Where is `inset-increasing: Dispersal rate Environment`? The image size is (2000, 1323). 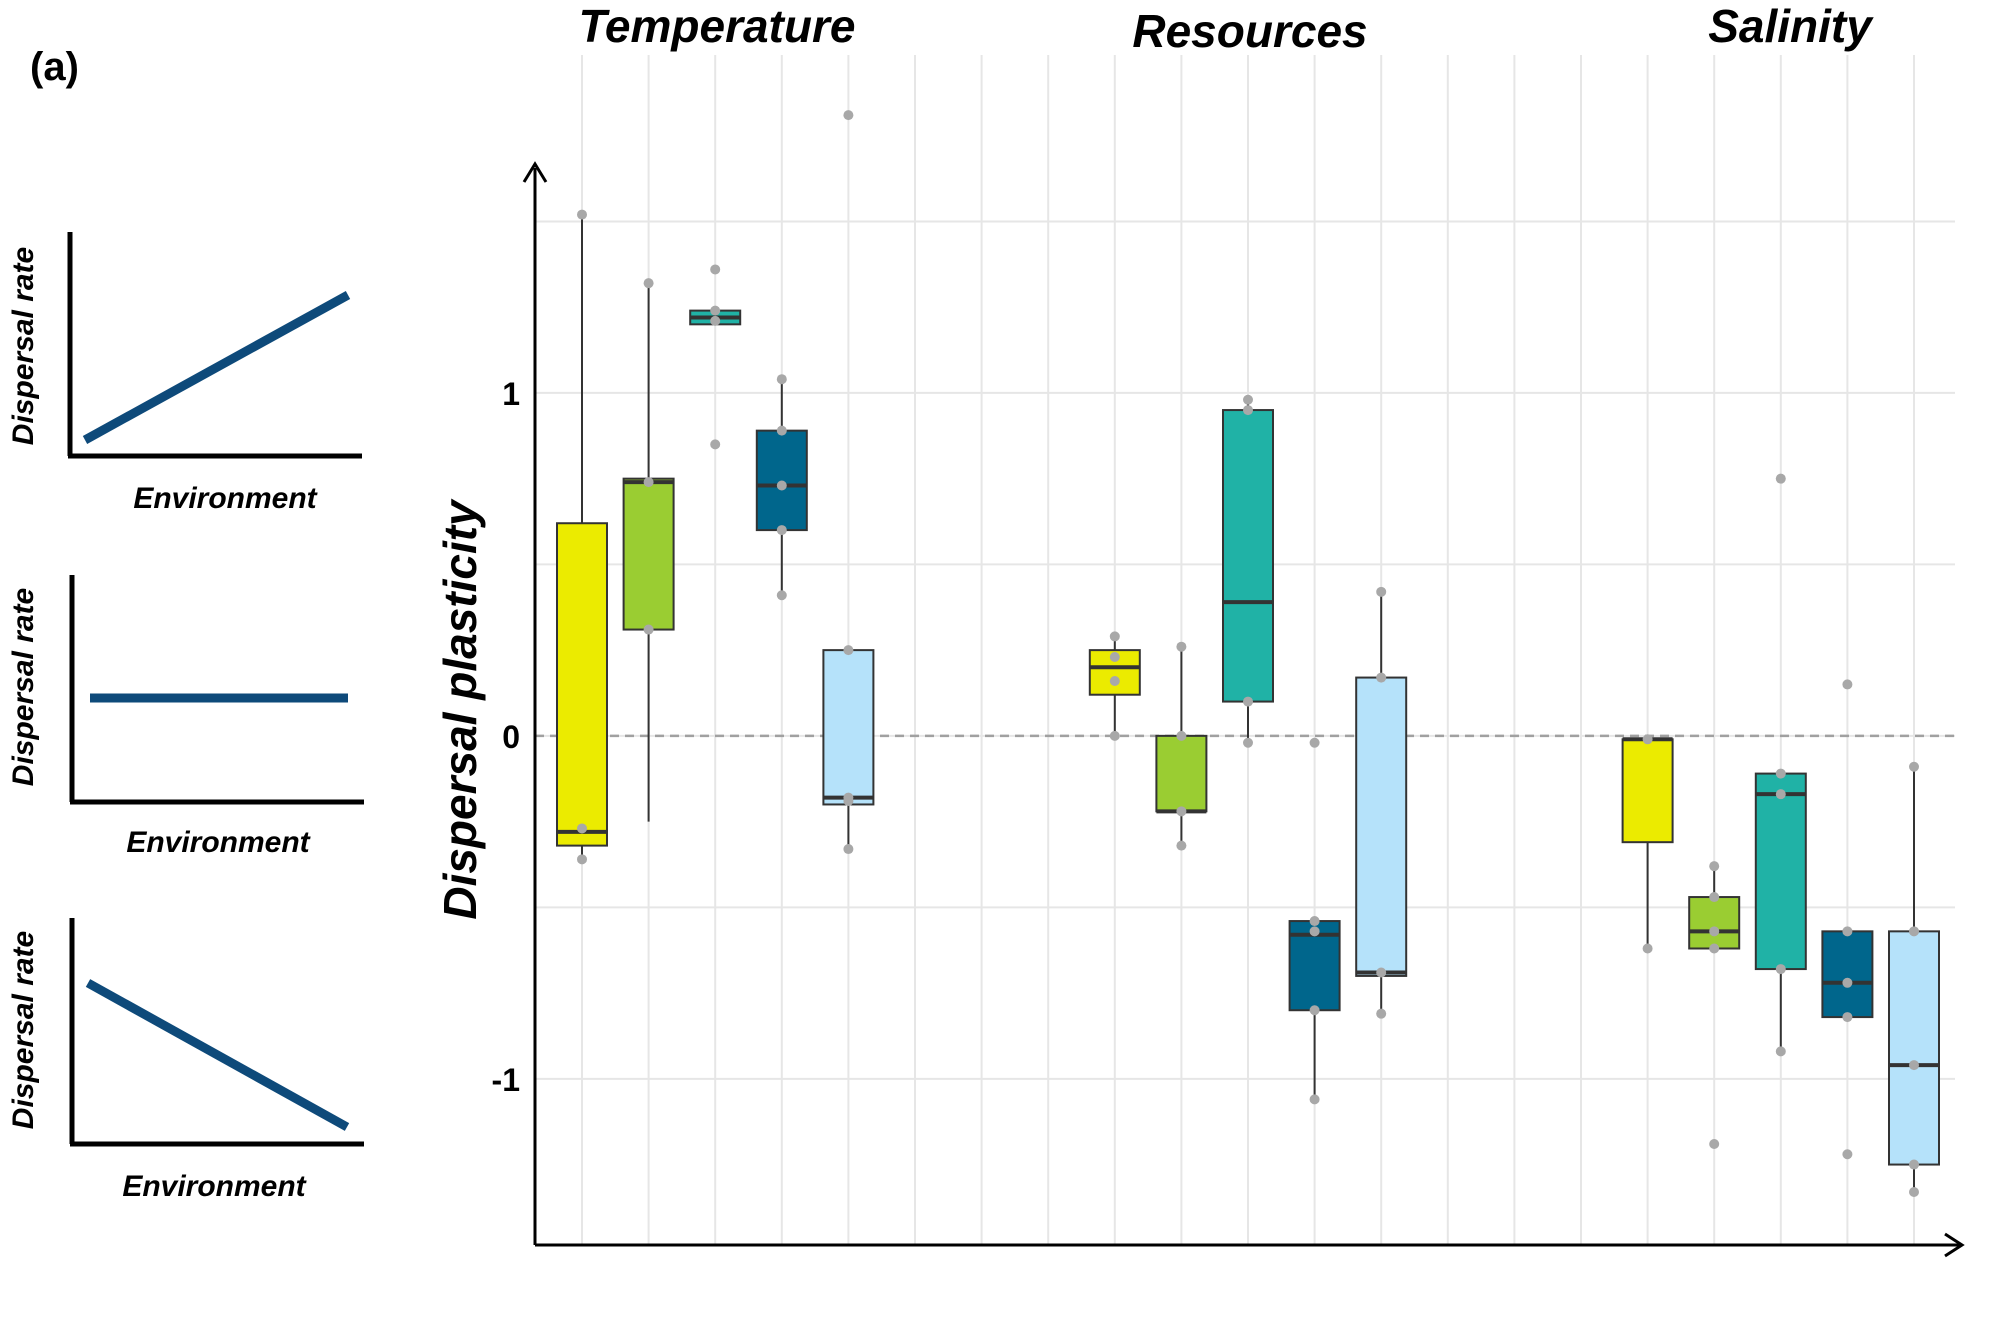 inset-increasing: Dispersal rate Environment is located at coordinates (184, 373).